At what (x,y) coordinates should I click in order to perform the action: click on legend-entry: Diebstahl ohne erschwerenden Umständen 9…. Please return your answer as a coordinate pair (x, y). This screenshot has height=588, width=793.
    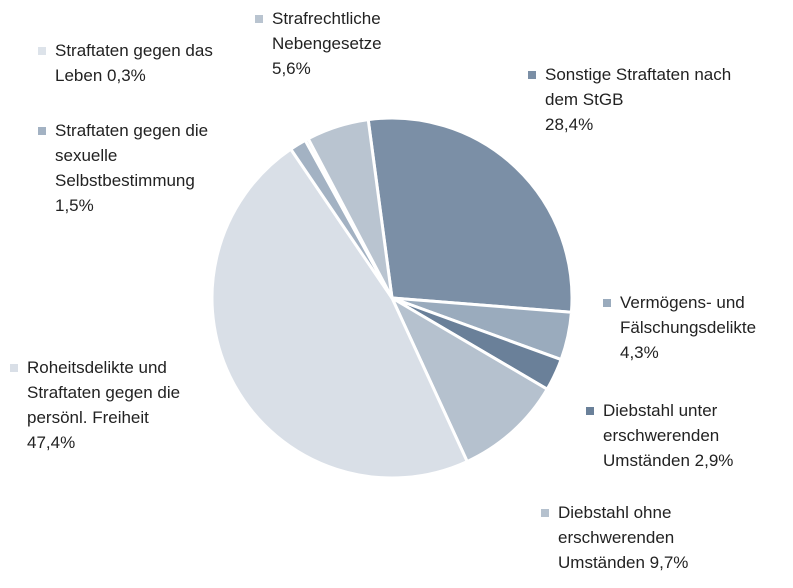
    Looking at the image, I should click on (629, 537).